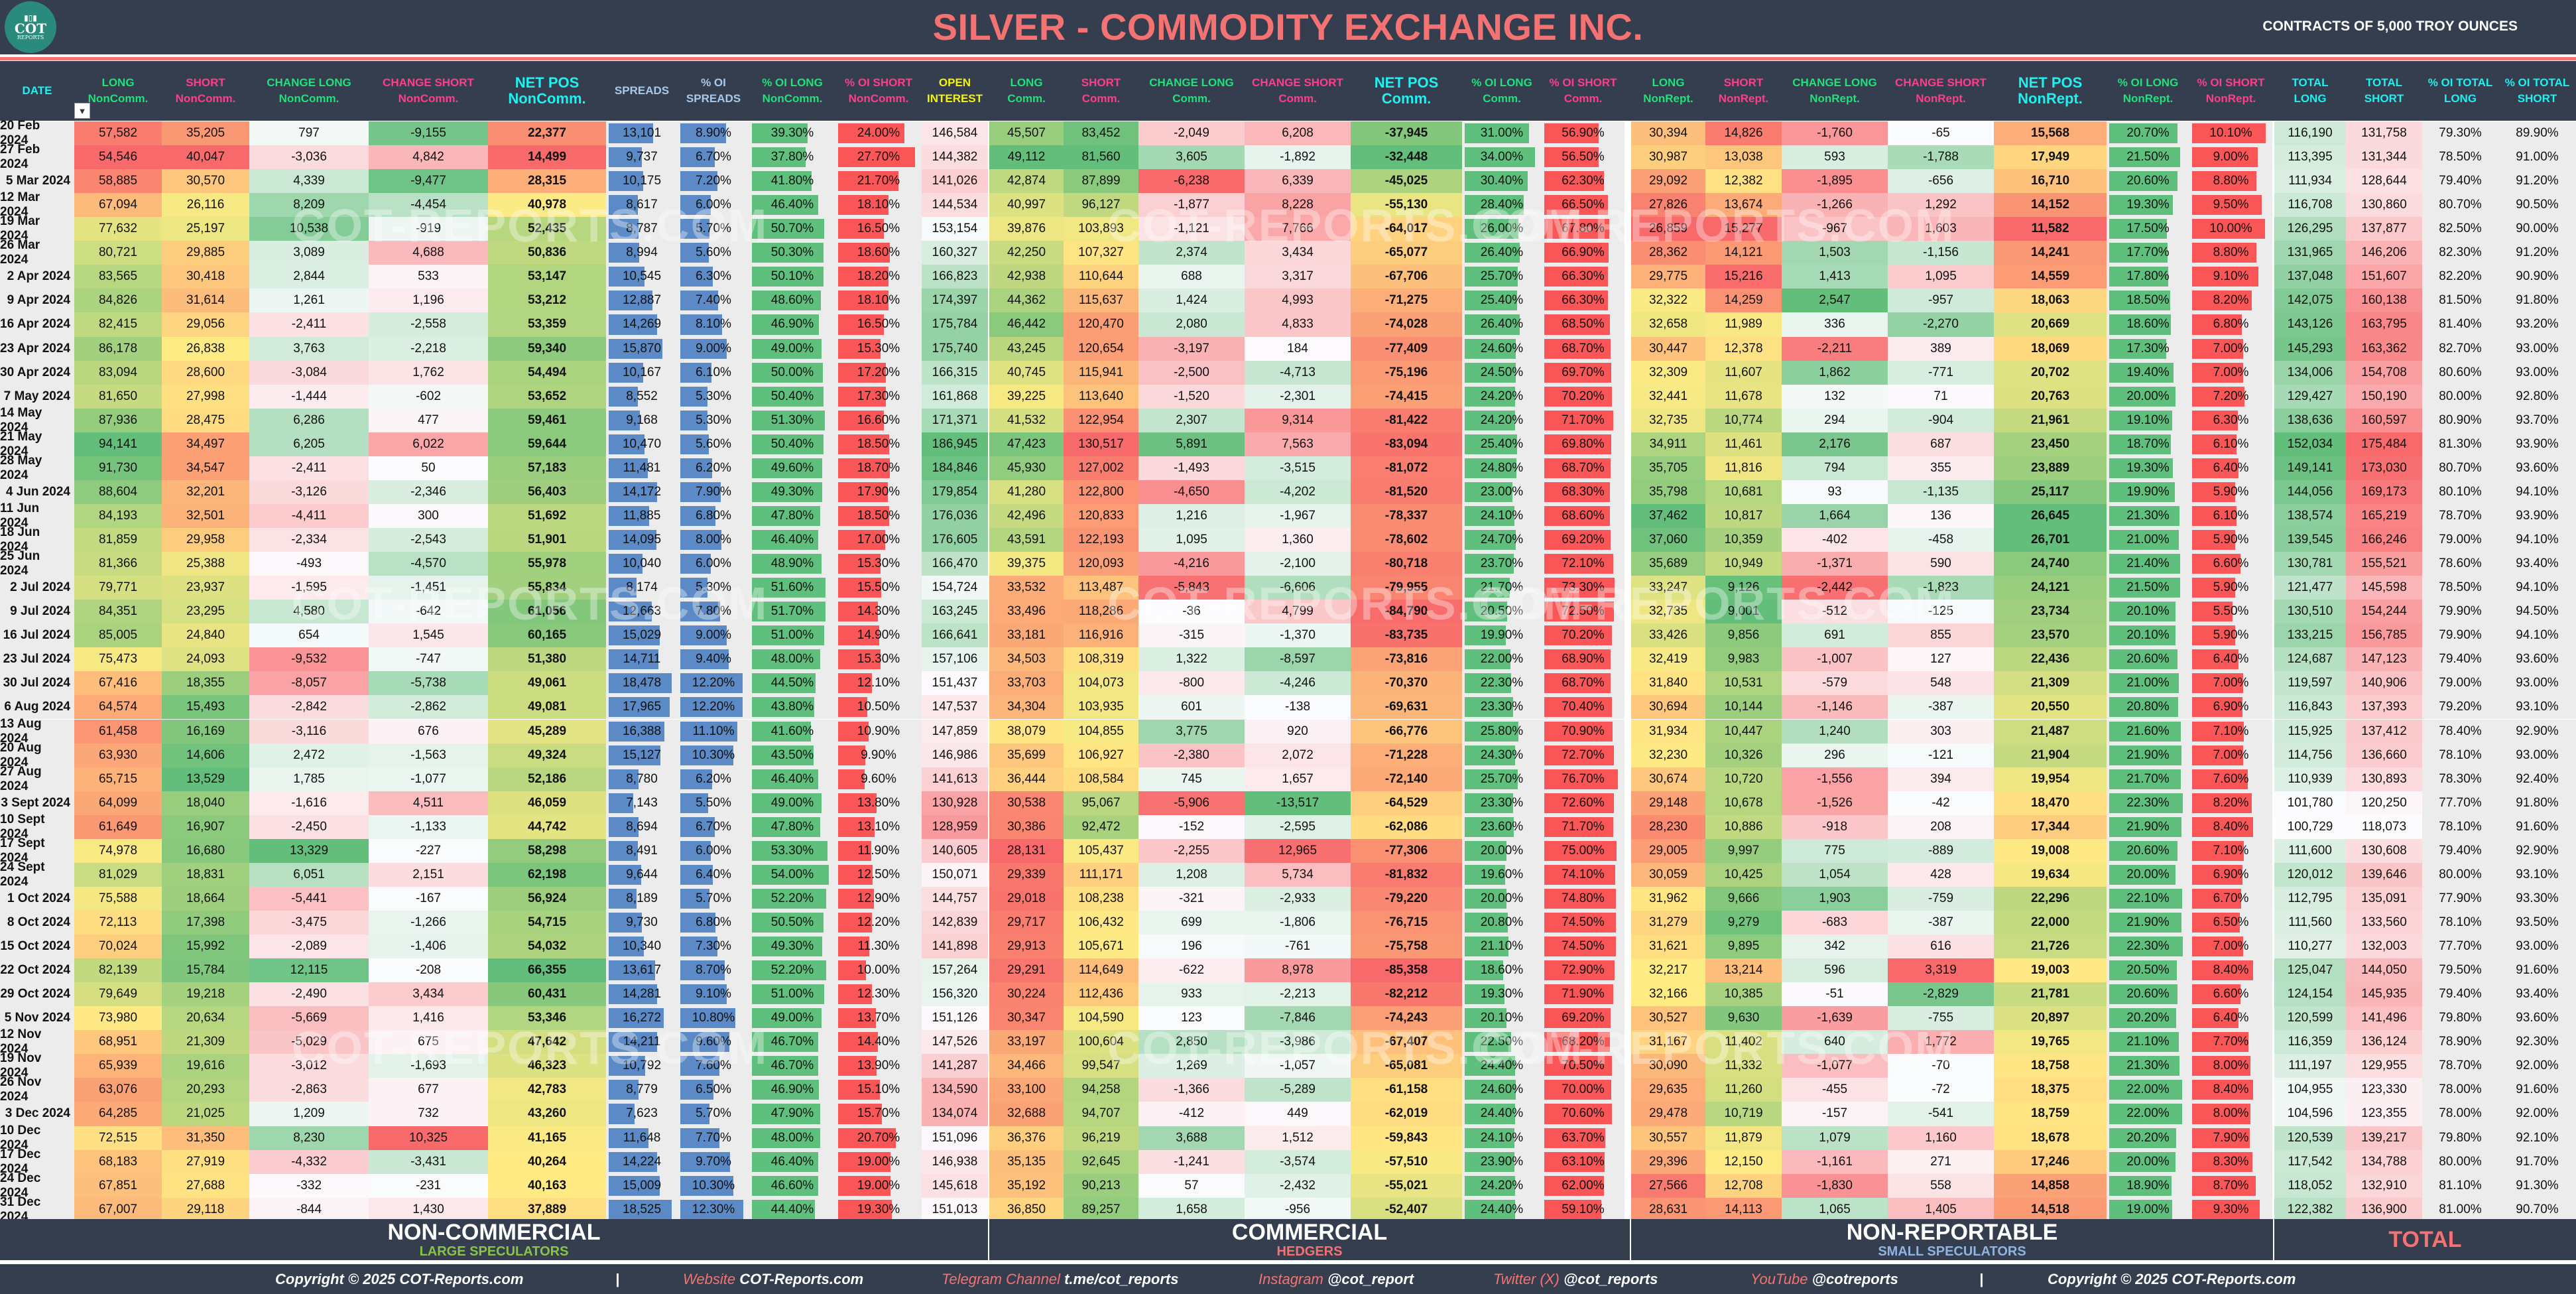  Describe the element at coordinates (1191, 229) in the screenshot. I see `cell-c-2: -1,121` at that location.